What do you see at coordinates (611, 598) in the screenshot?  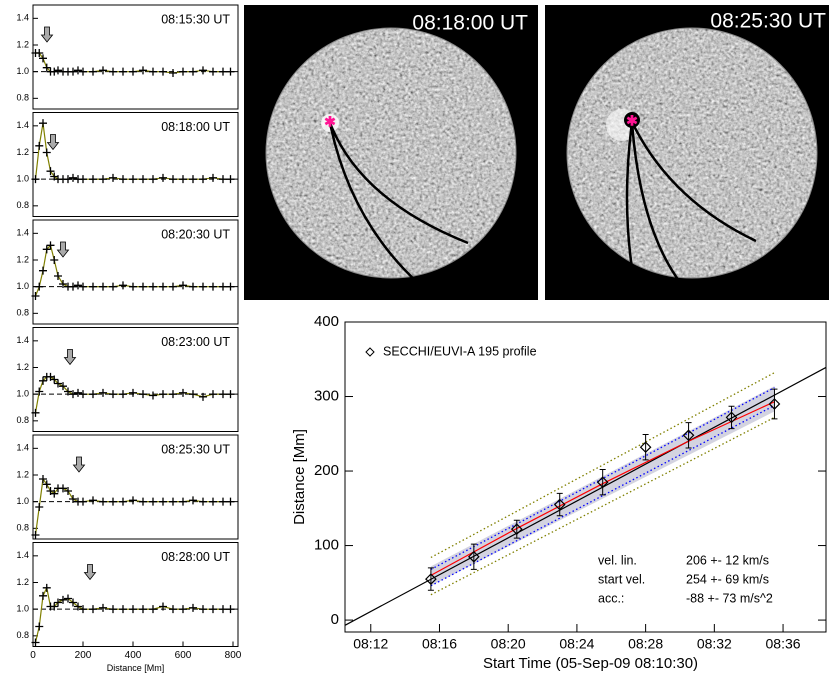 I see `annotation: acc.:` at bounding box center [611, 598].